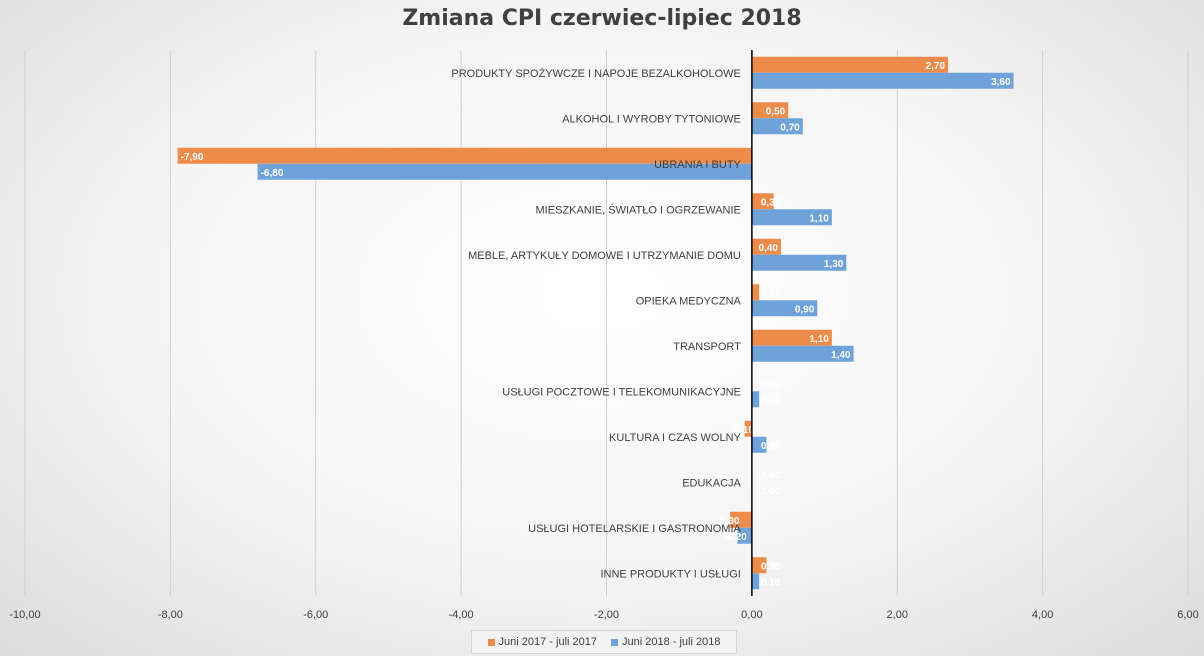 Image resolution: width=1204 pixels, height=656 pixels. I want to click on category-label: USŁUGI POCZTOWE I TELEKOMUNIKACYJNE, so click(621, 392).